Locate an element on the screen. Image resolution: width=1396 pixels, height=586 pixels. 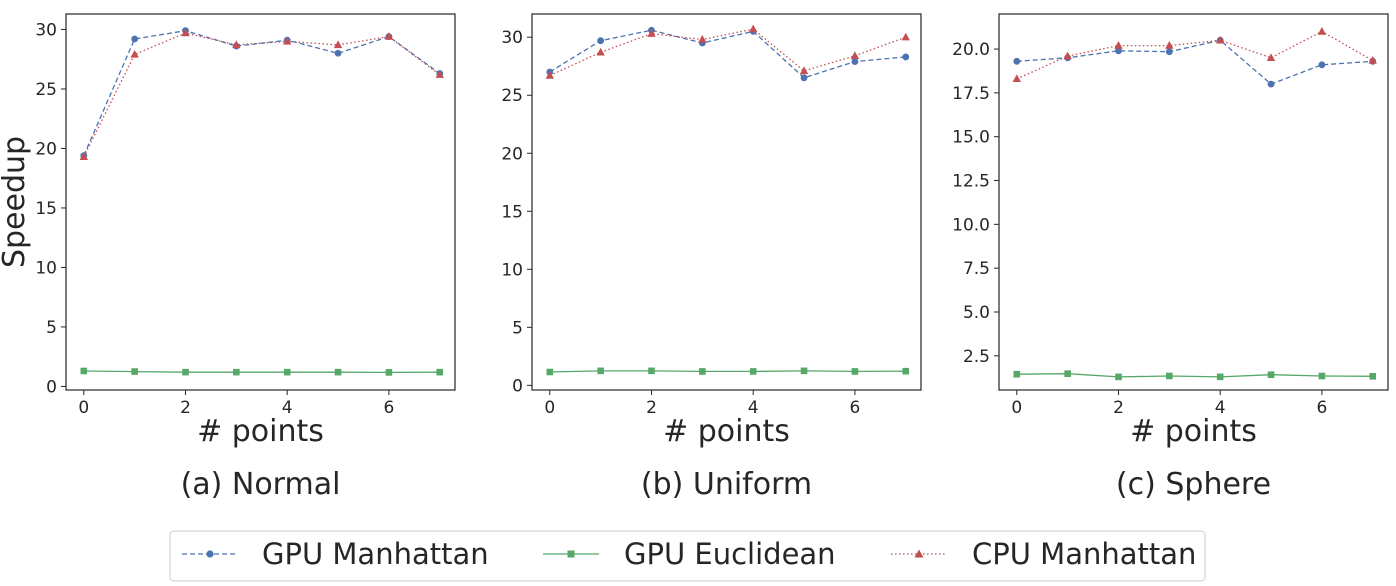
legend-entry-gpu-manhattan: GPU Manhattan is located at coordinates (335, 554).